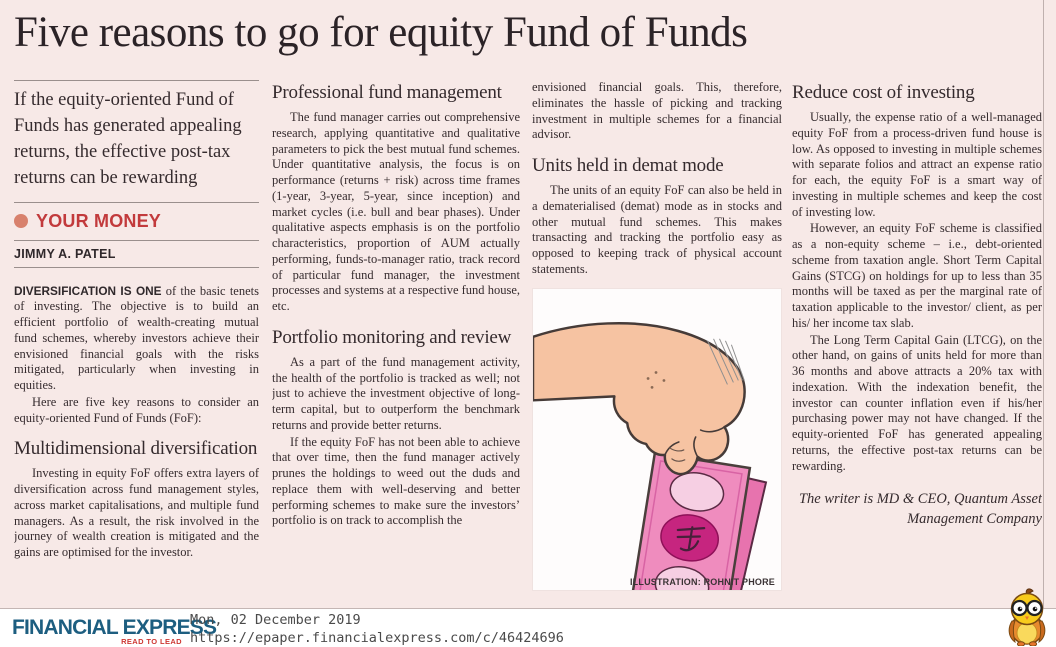 The width and height of the screenshot is (1056, 647). Describe the element at coordinates (392, 337) in the screenshot. I see `subheading: Portfolio monitoring and review` at that location.